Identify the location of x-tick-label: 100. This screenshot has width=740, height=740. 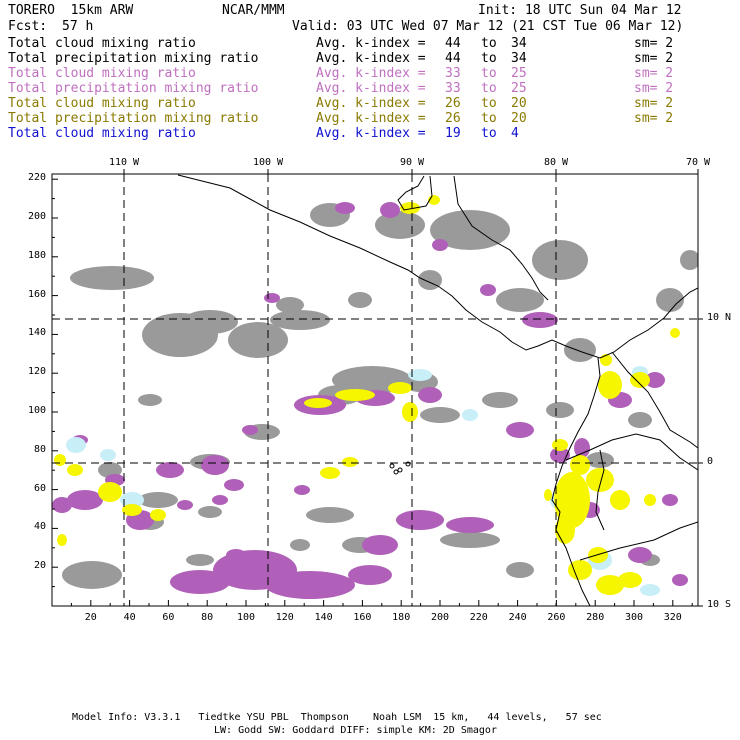
(246, 617).